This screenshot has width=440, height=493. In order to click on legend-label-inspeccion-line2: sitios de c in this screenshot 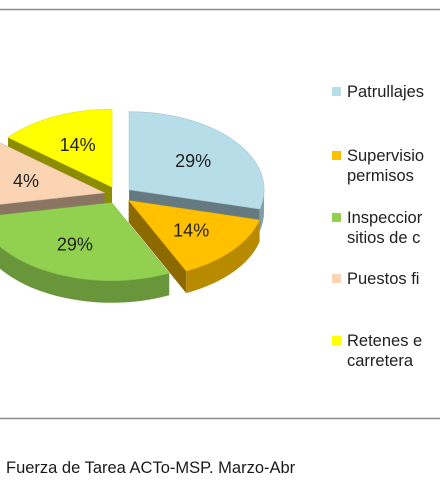, I will do `click(384, 238)`.